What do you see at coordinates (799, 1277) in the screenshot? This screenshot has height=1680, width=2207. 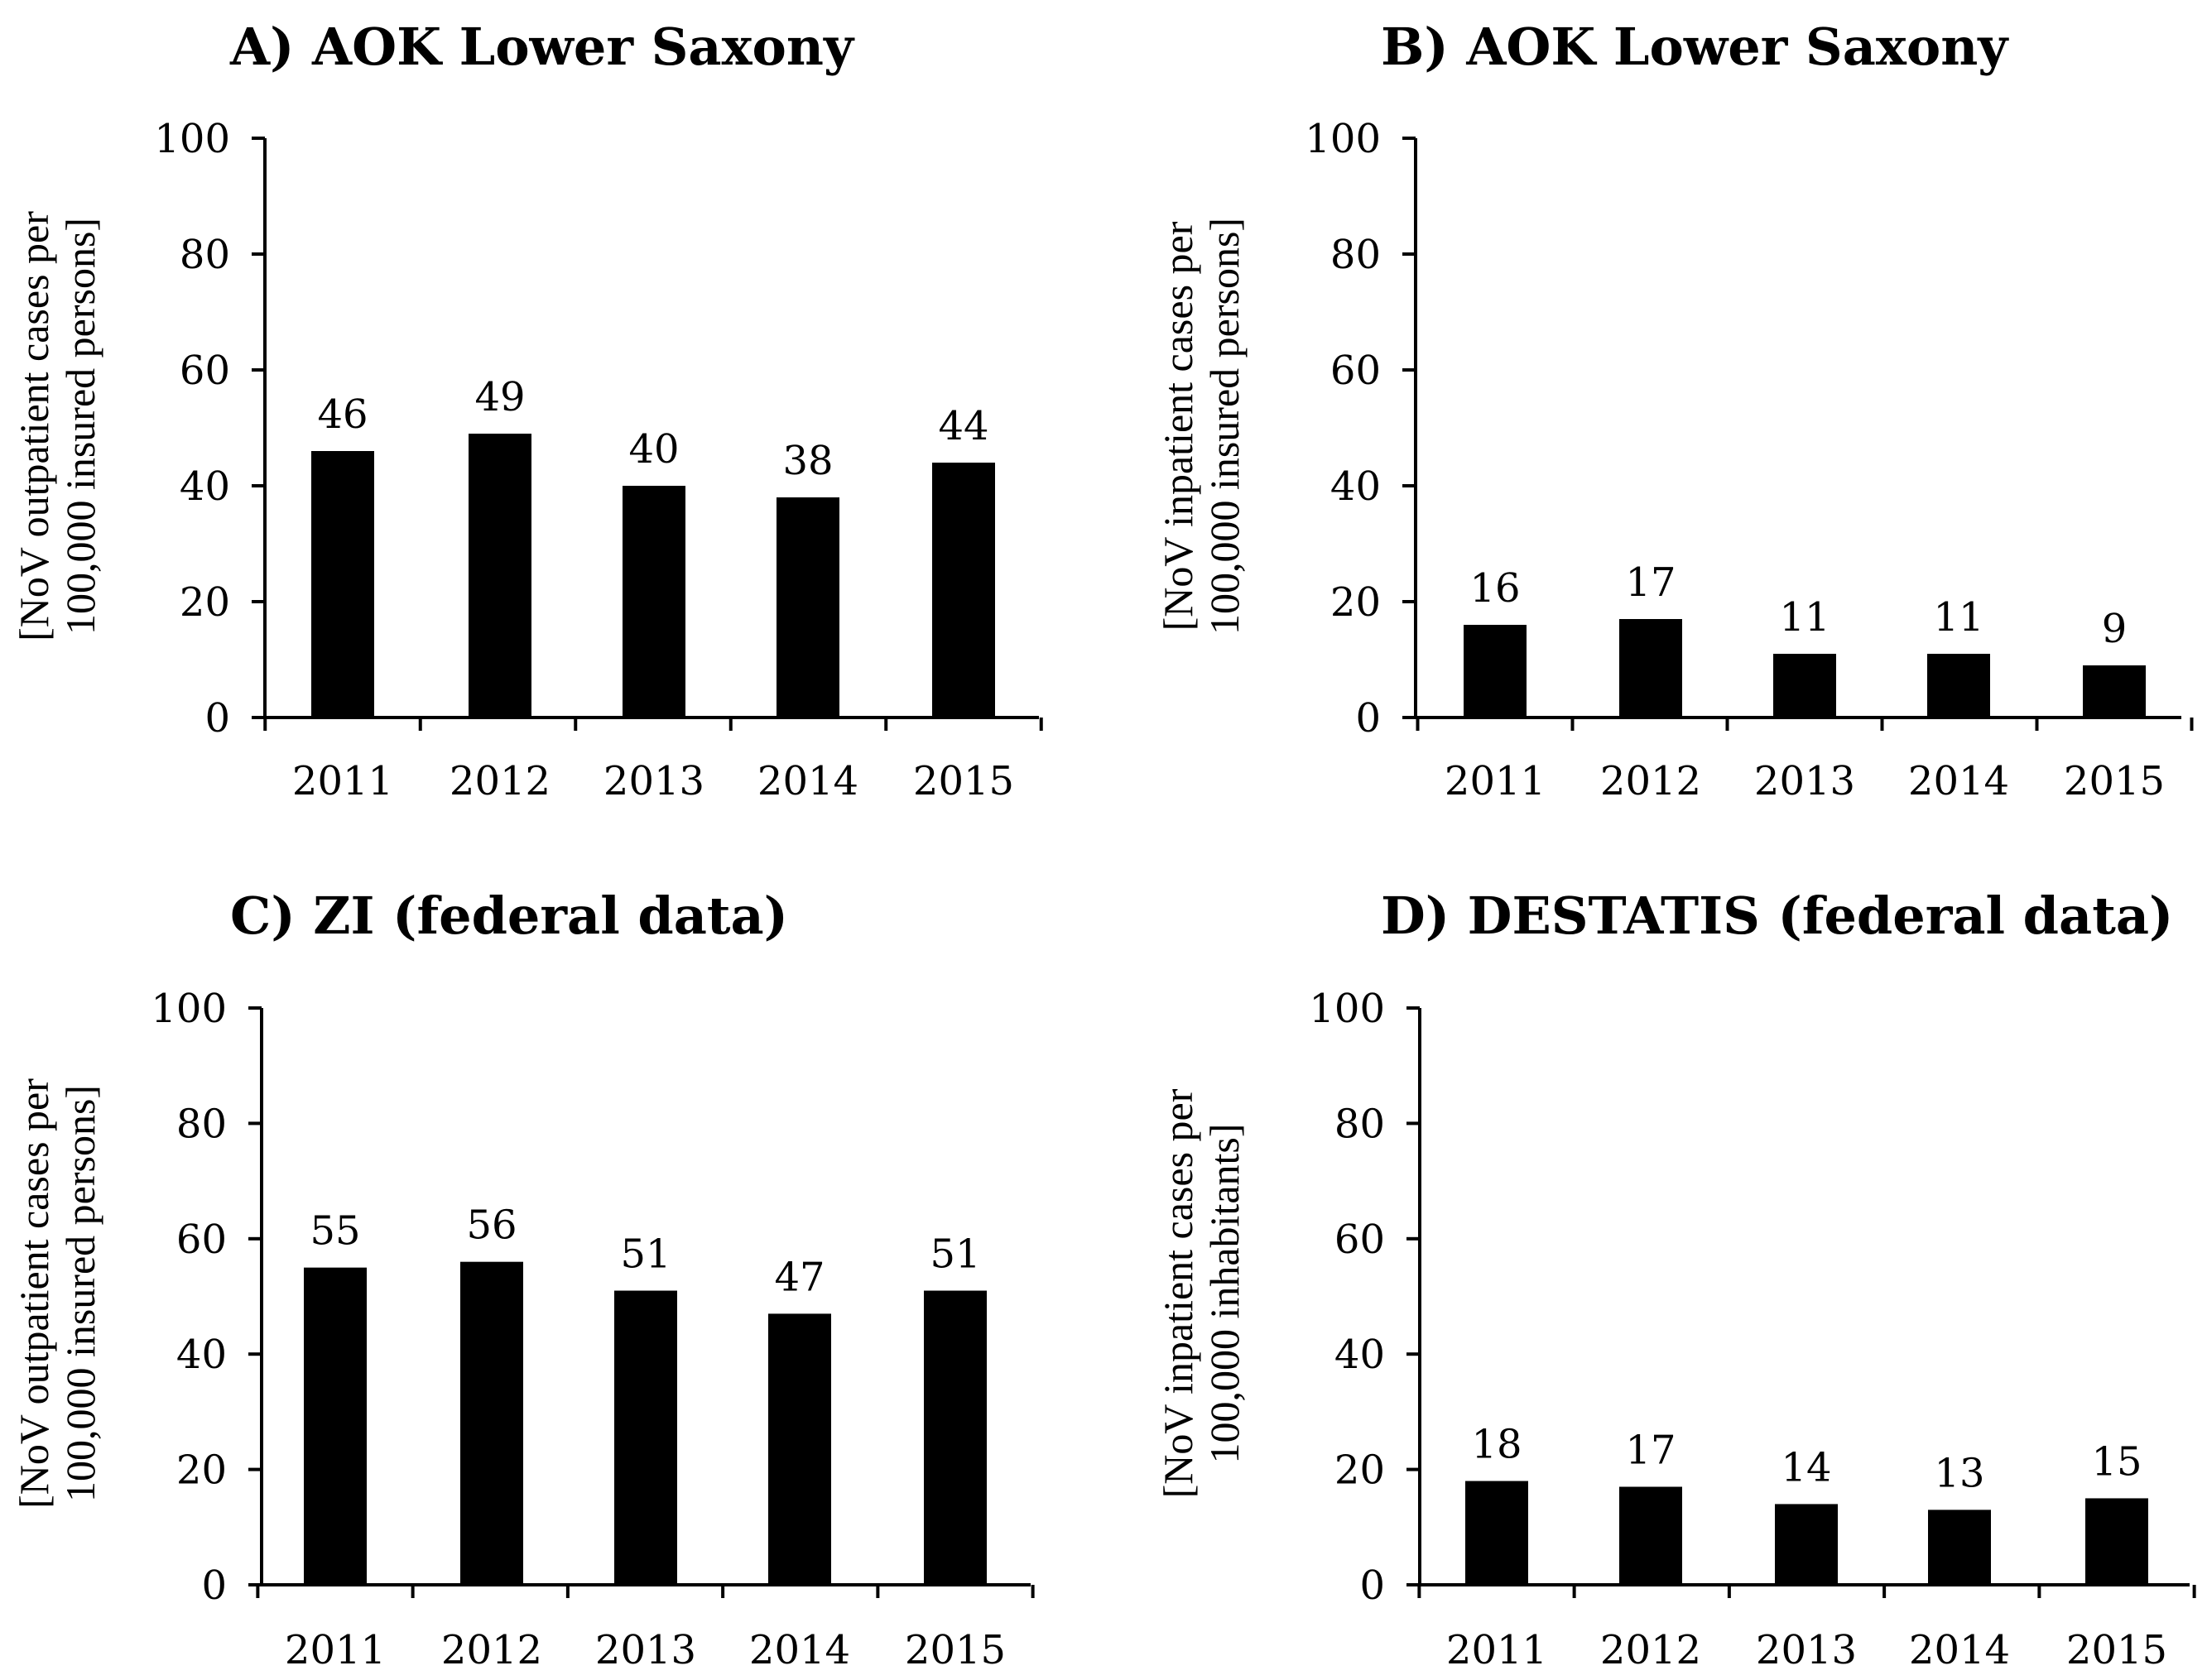 I see `data-label-2014: 47` at bounding box center [799, 1277].